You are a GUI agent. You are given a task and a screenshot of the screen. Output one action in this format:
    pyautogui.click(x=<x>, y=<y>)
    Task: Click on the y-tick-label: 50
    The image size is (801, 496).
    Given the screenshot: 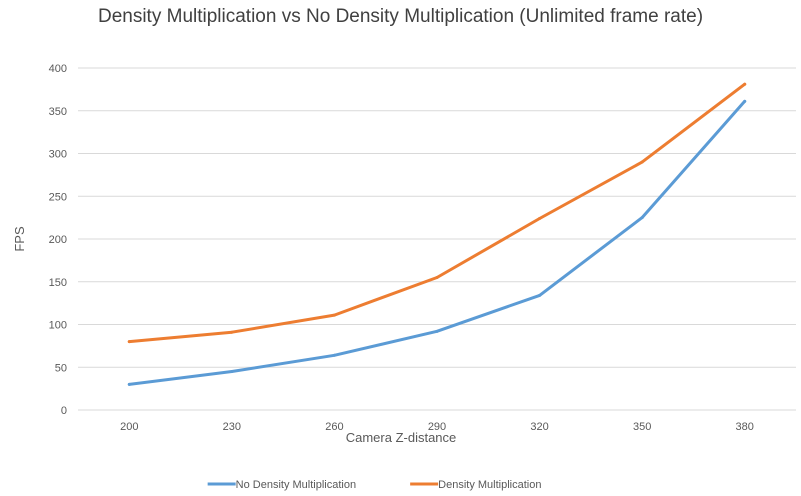 What is the action you would take?
    pyautogui.click(x=61, y=368)
    